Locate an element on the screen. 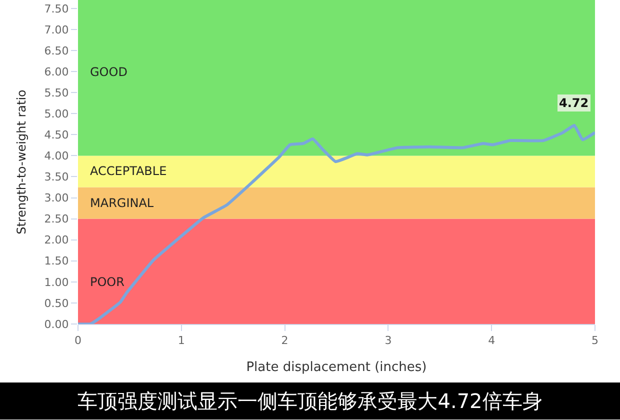 This screenshot has height=420, width=620. x-tick-label: 3 is located at coordinates (388, 341).